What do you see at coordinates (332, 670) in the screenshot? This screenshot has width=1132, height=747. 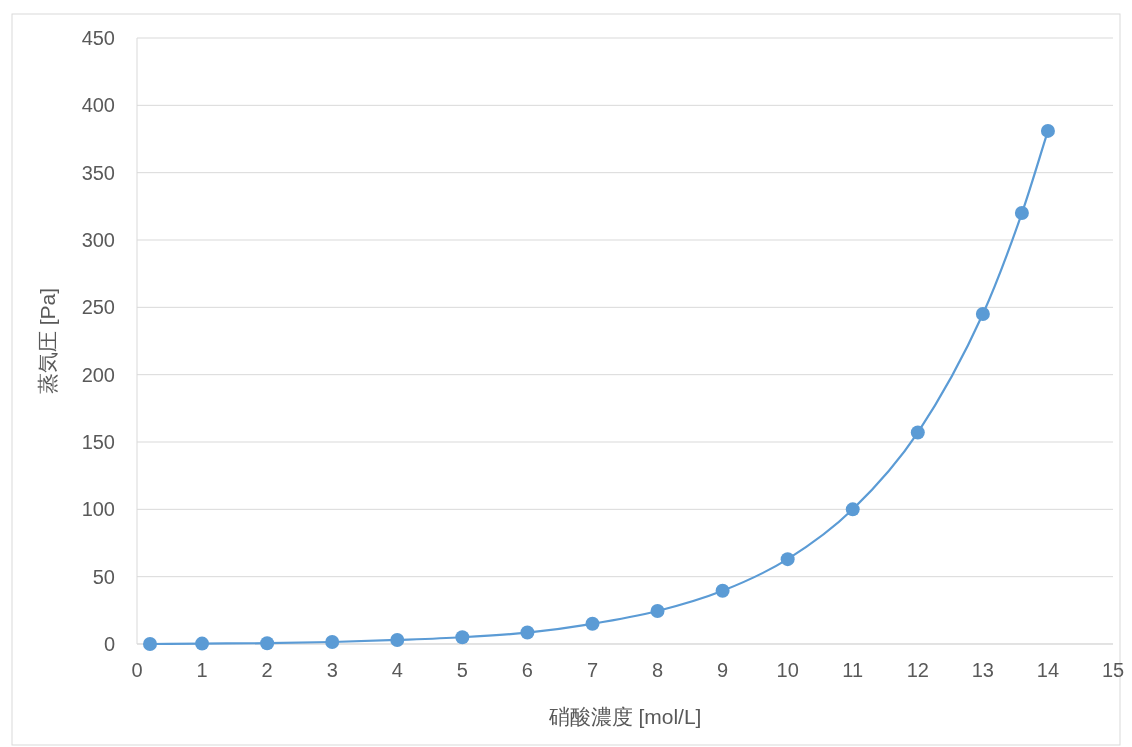 I see `x-tick-label: 3` at bounding box center [332, 670].